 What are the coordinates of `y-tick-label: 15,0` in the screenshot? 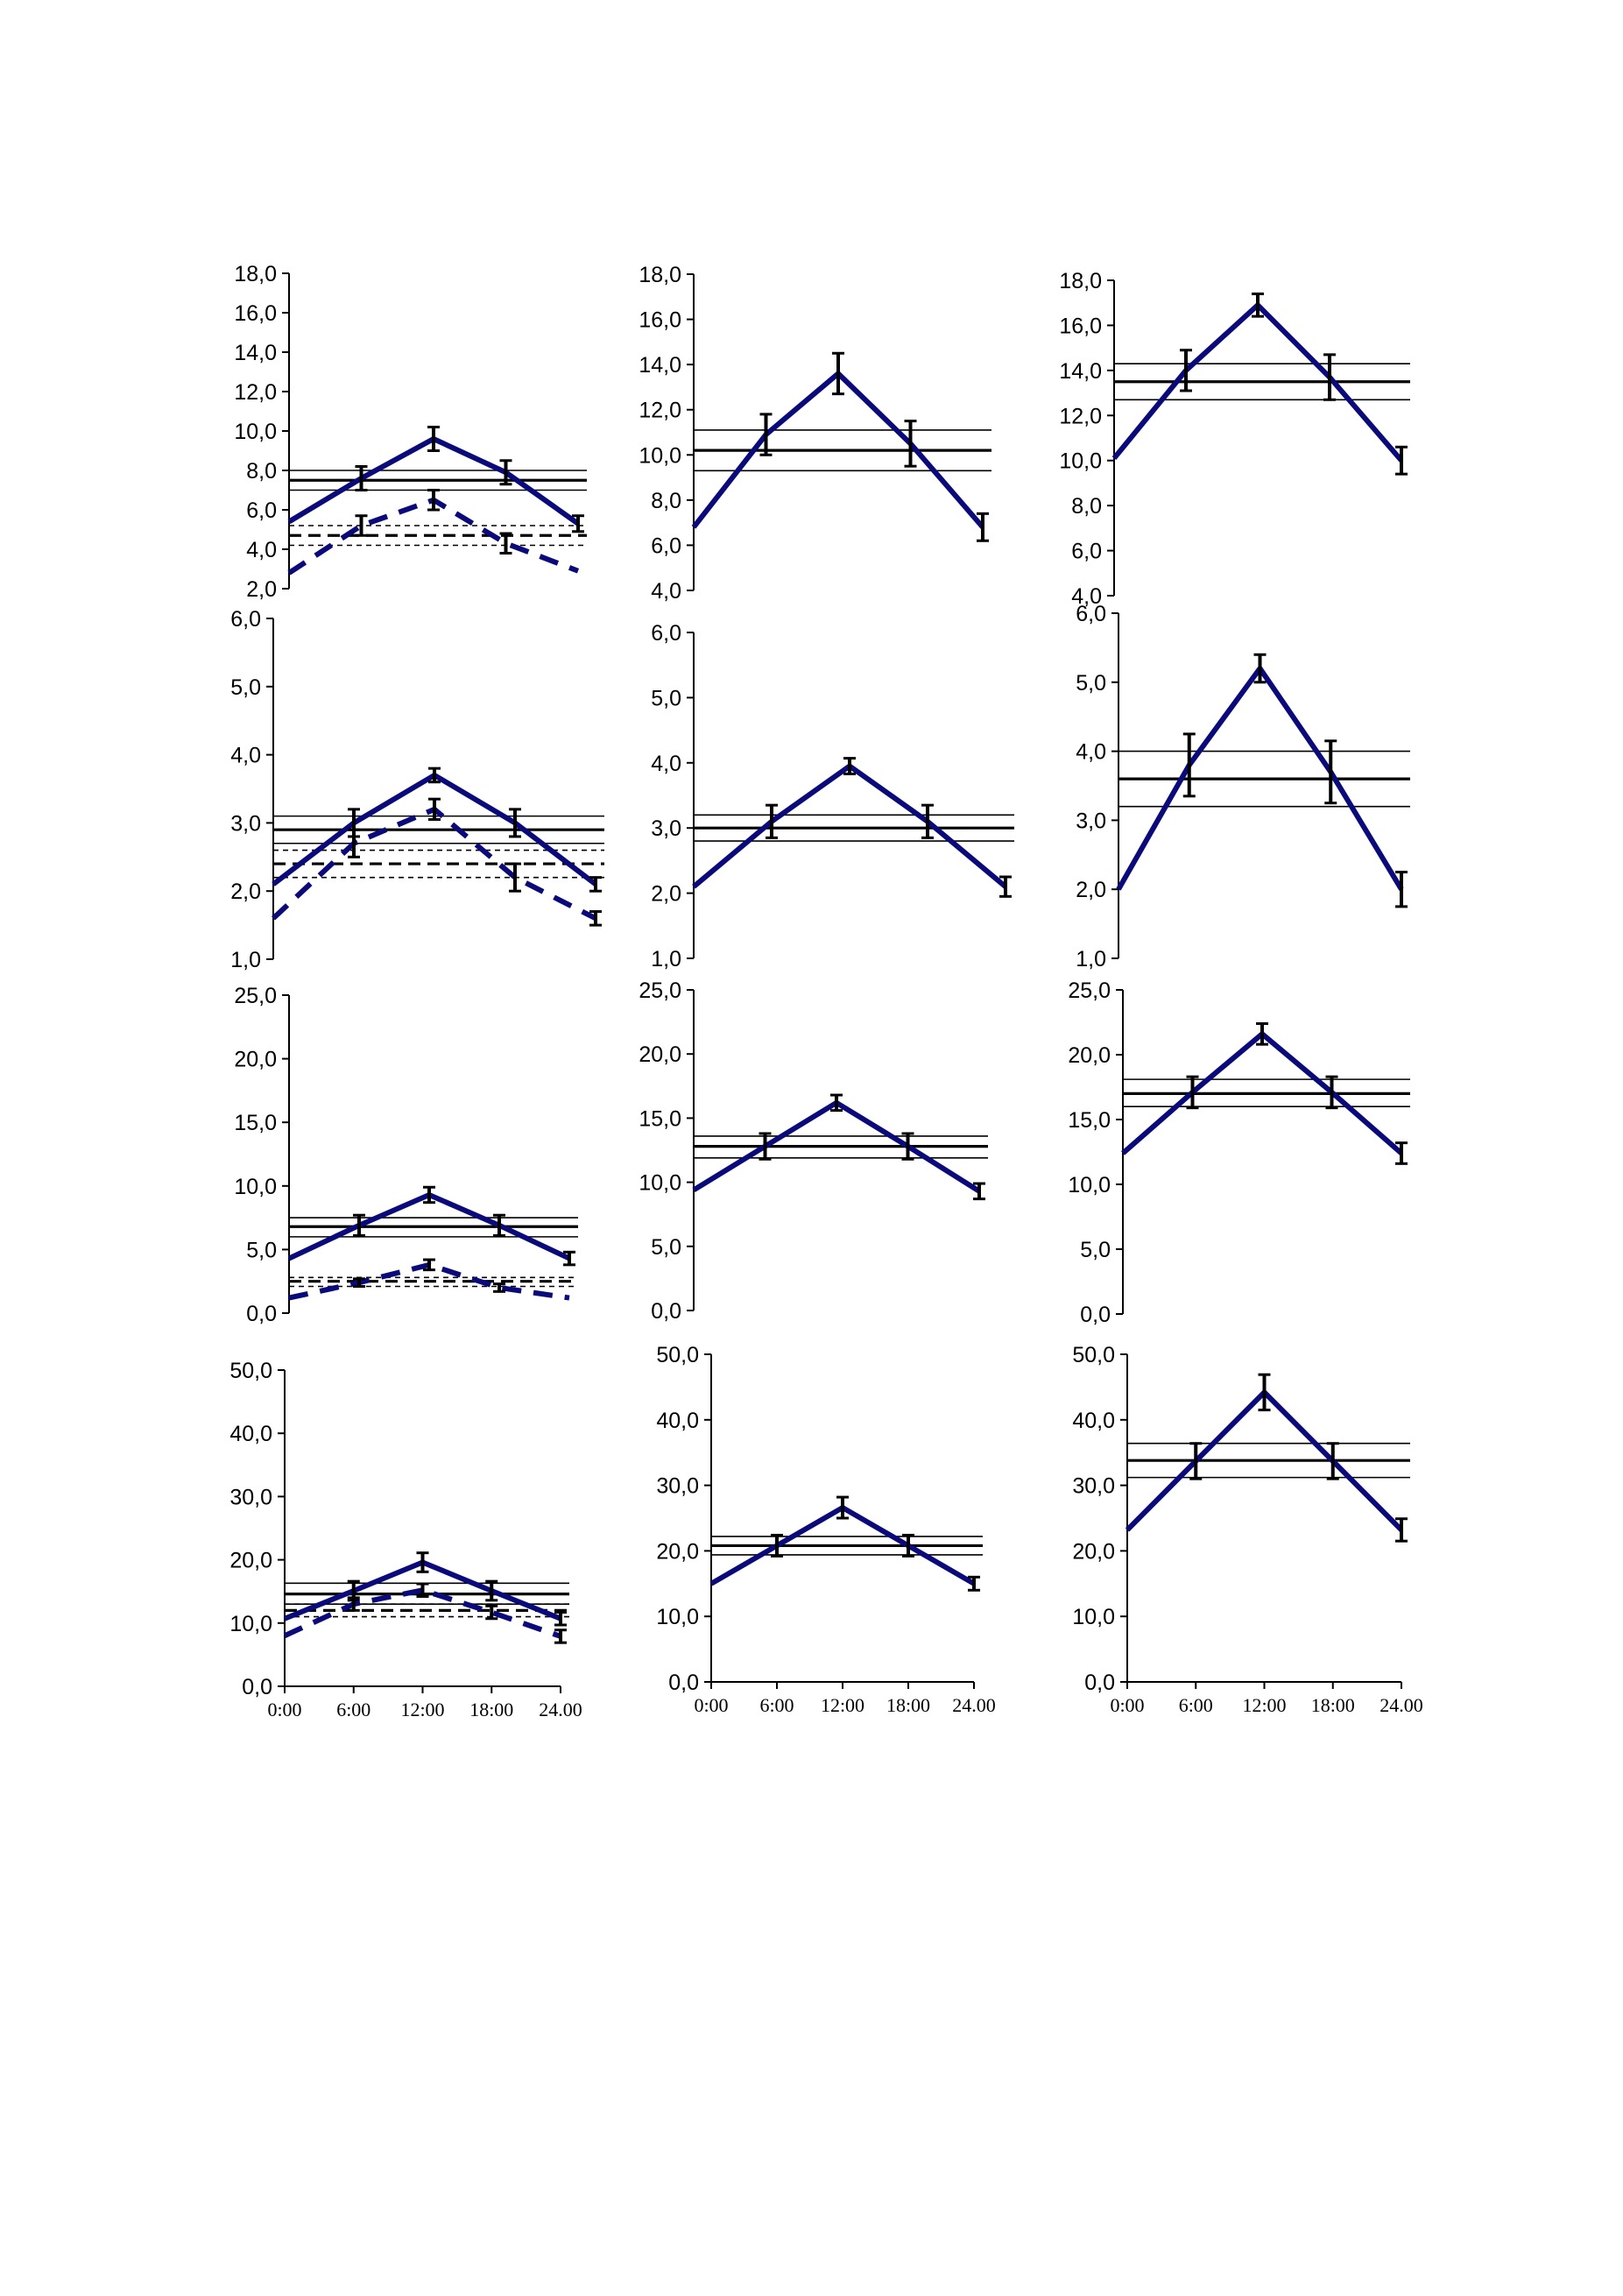 It's located at (1090, 1120).